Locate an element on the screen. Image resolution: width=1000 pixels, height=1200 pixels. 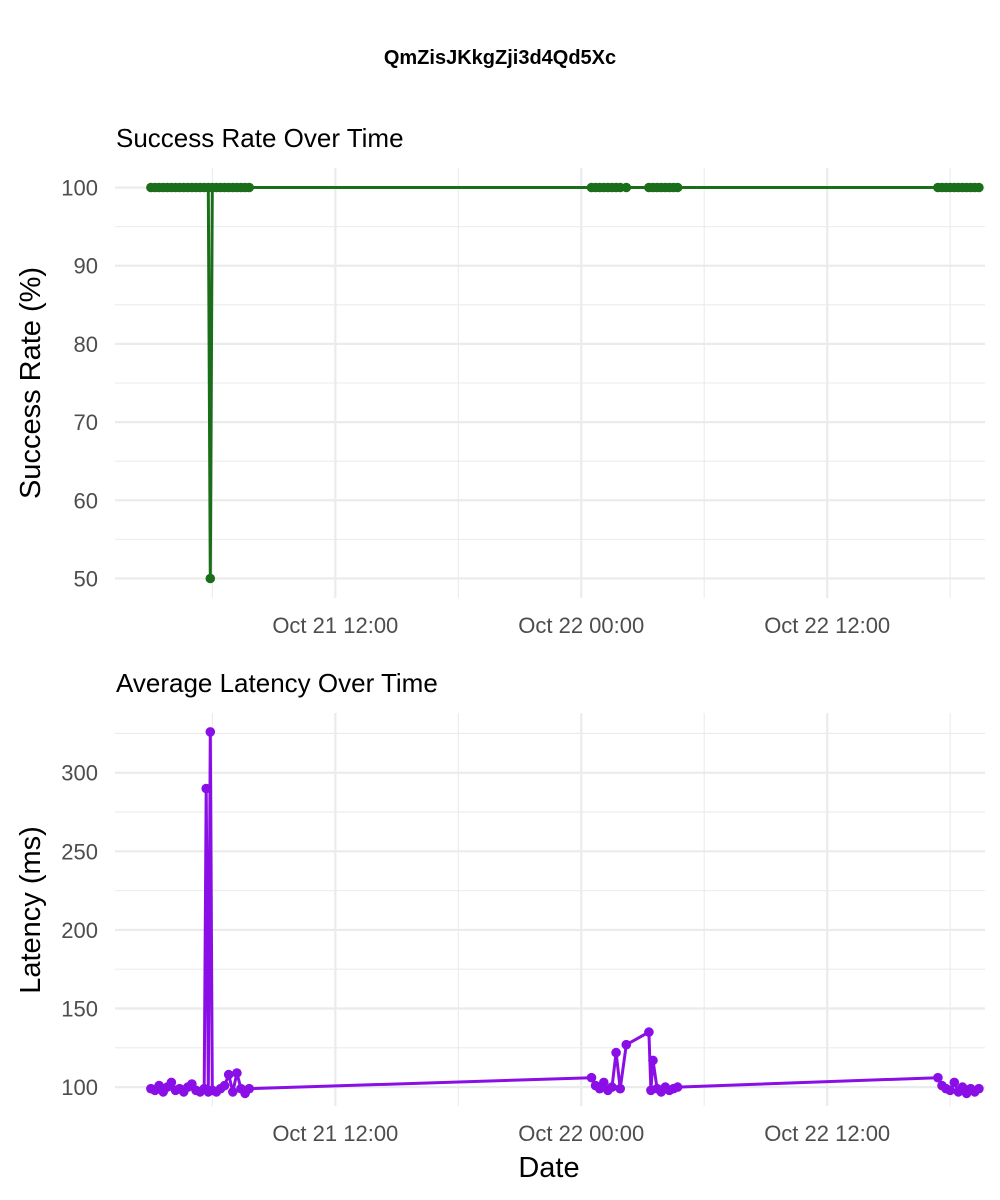
success-rate-x-ticks: Oct 21 12:00 Oct 22 00:00 Oct 22 12:00 is located at coordinates (581, 625).